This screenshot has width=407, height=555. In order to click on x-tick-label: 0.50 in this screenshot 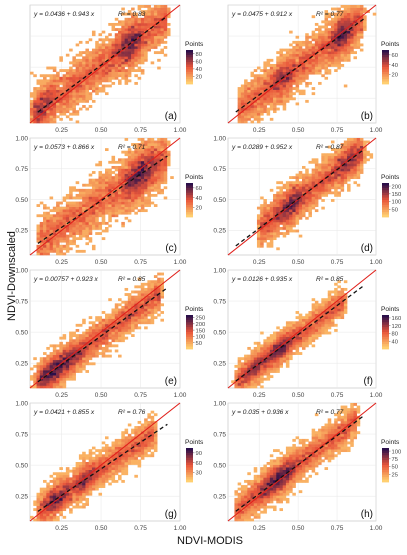, I will do `click(101, 395)`.